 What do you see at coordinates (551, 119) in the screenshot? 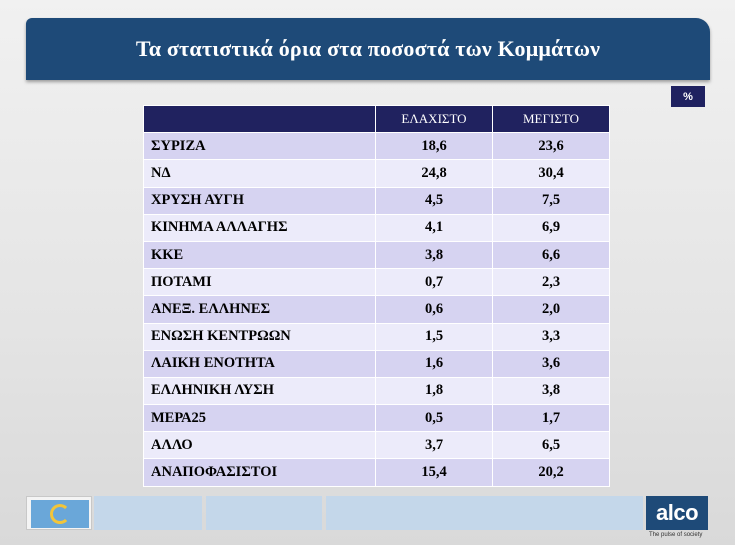
I see `header-max: ΜΕΓΙΣΤΟ` at bounding box center [551, 119].